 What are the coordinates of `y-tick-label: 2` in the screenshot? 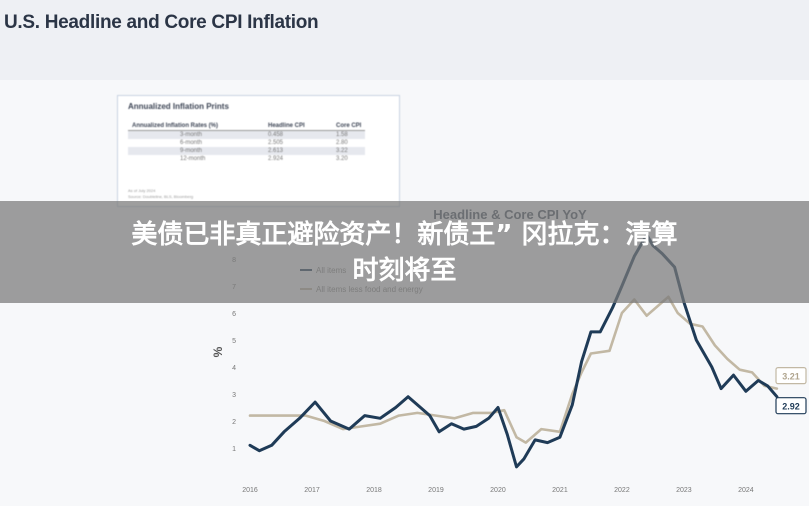 It's located at (234, 422).